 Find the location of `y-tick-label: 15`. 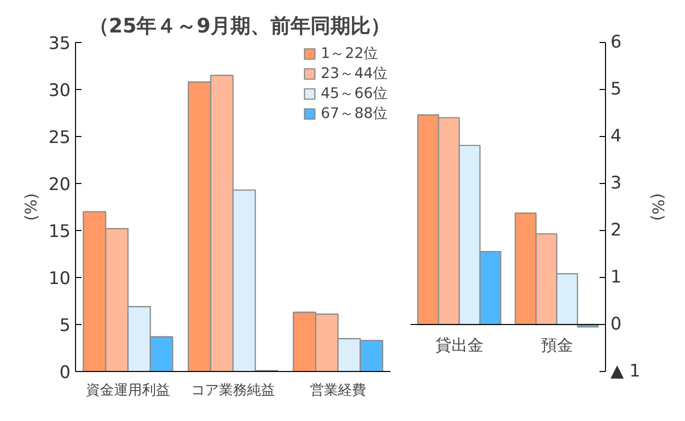

y-tick-label: 15 is located at coordinates (59, 232).